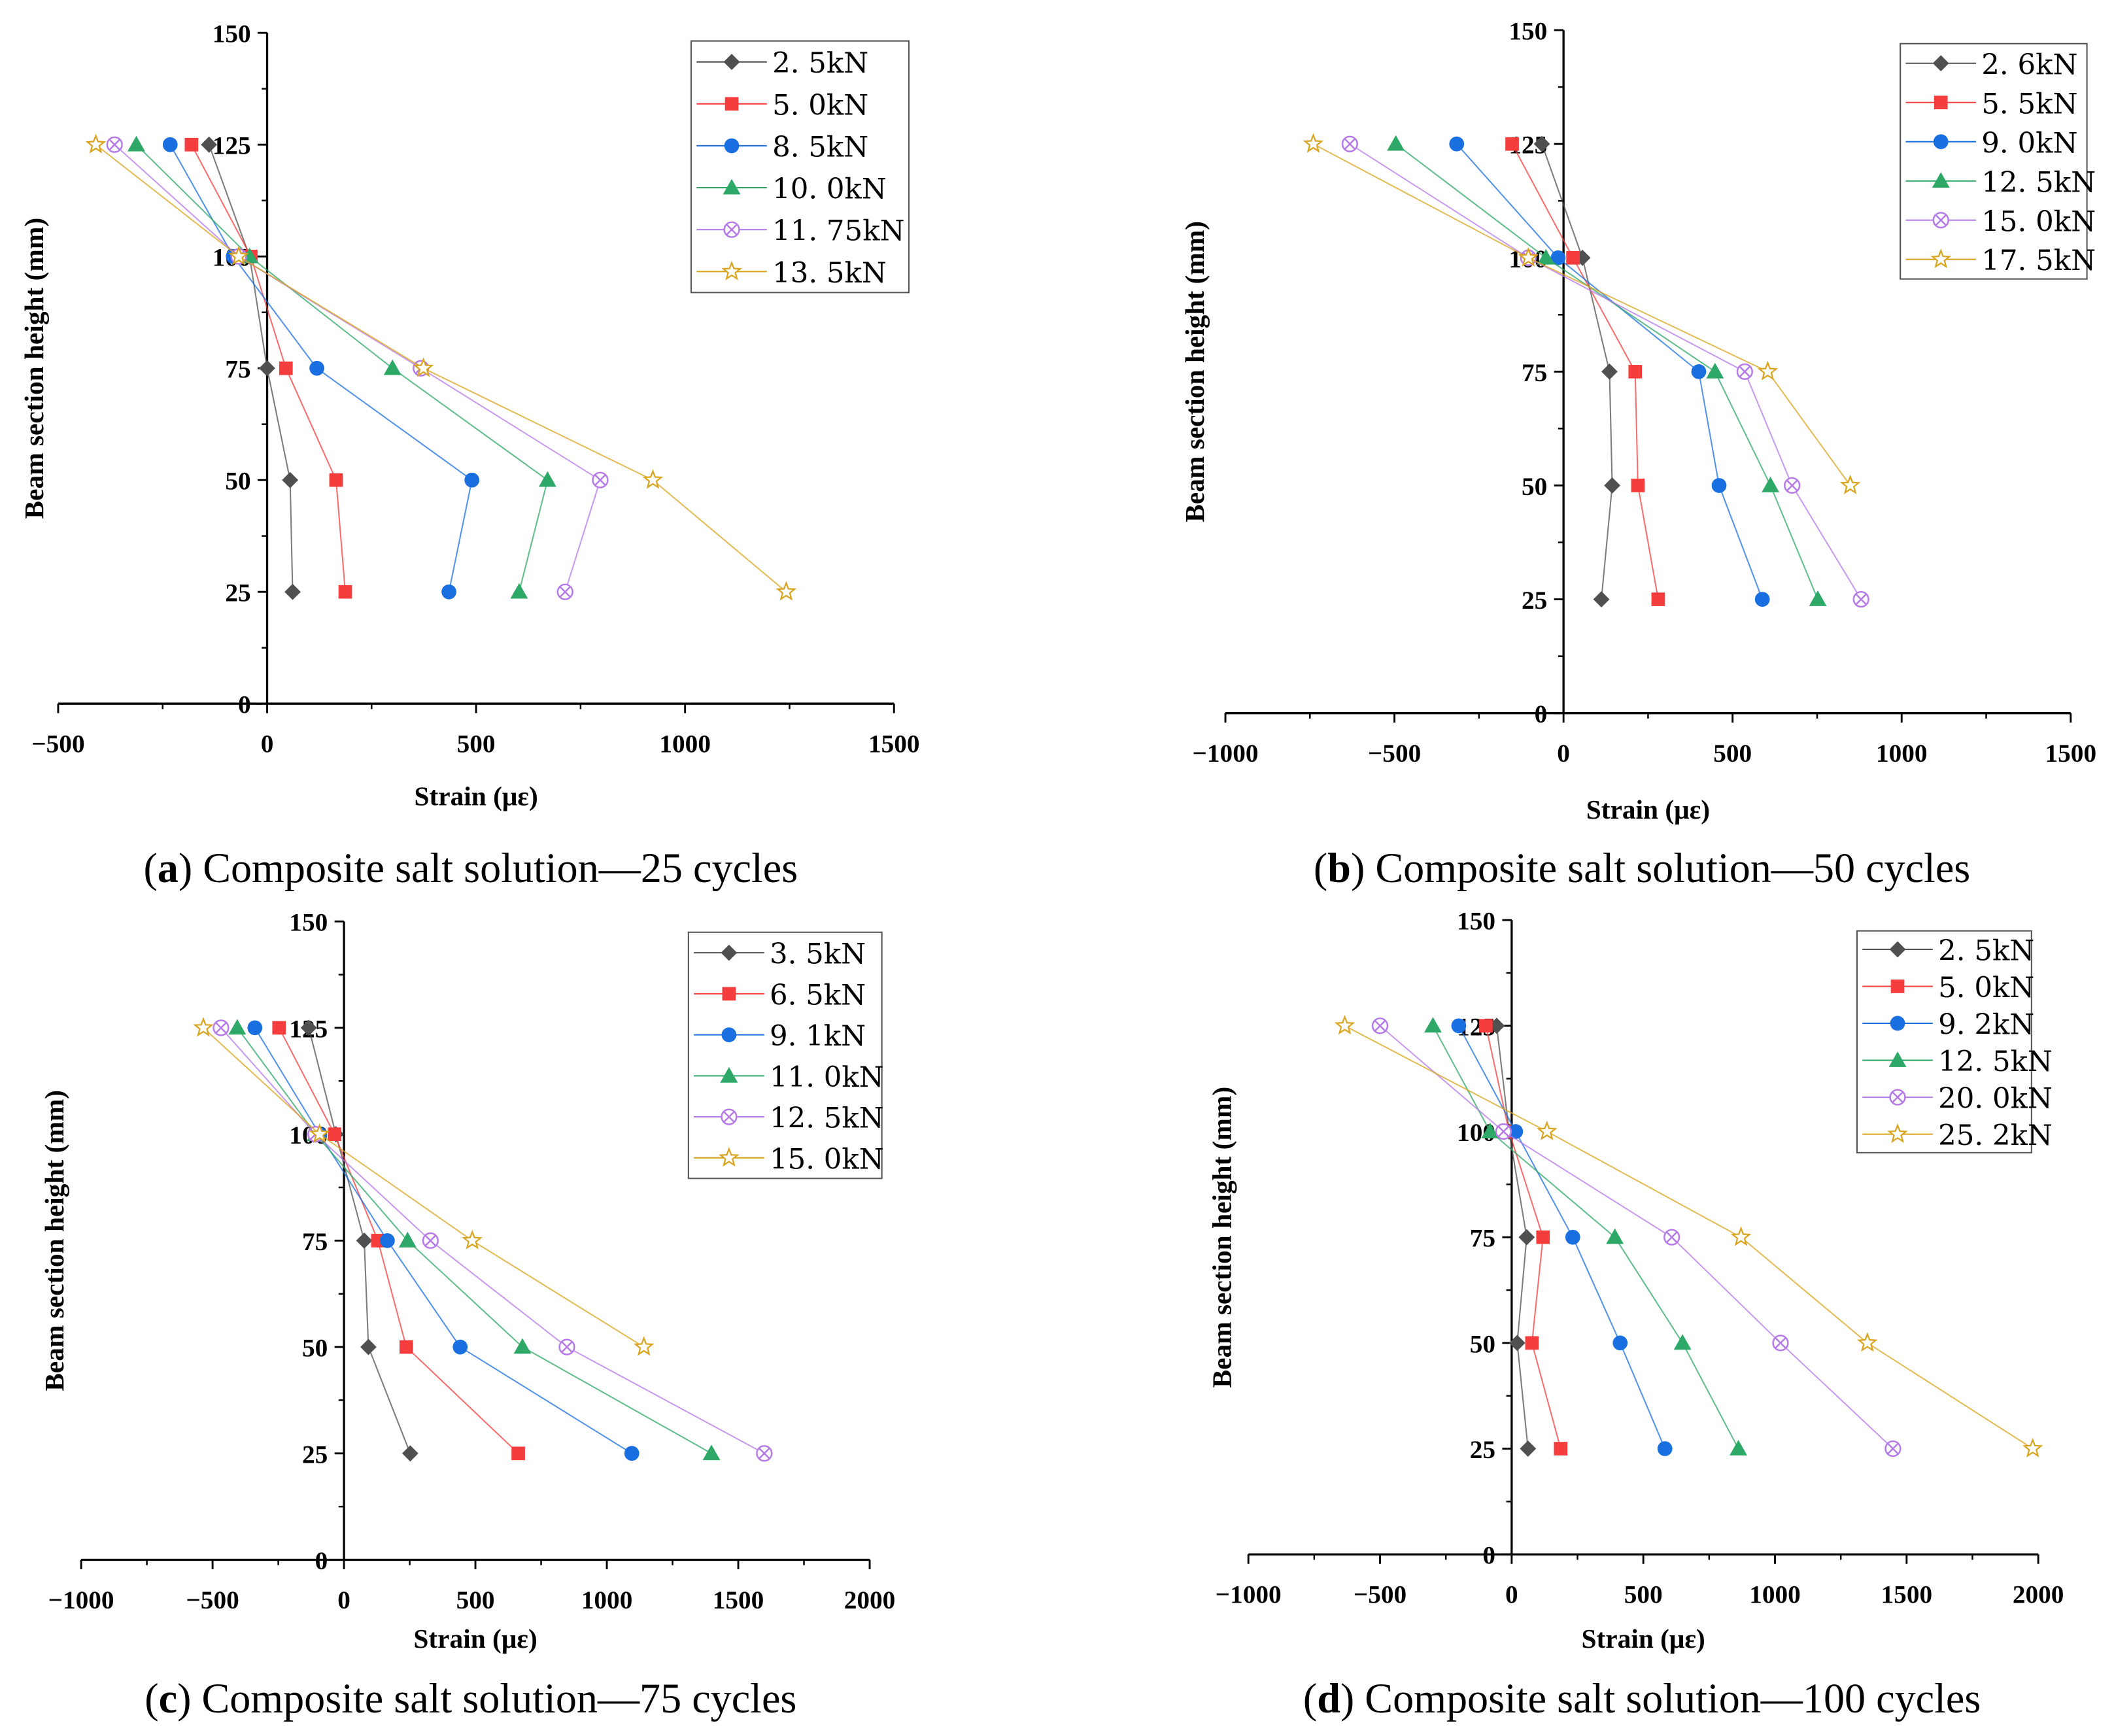  I want to click on x-tick-label: 500, so click(1643, 1595).